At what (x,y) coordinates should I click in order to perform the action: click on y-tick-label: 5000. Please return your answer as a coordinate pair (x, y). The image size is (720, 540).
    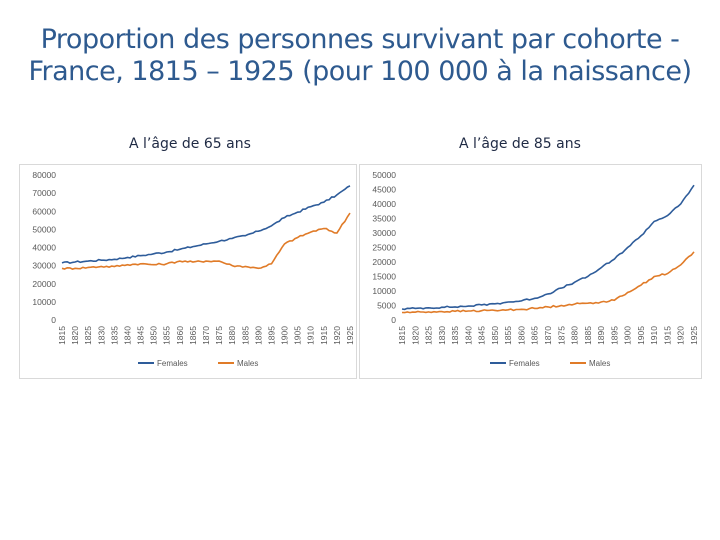
    Looking at the image, I should click on (386, 306).